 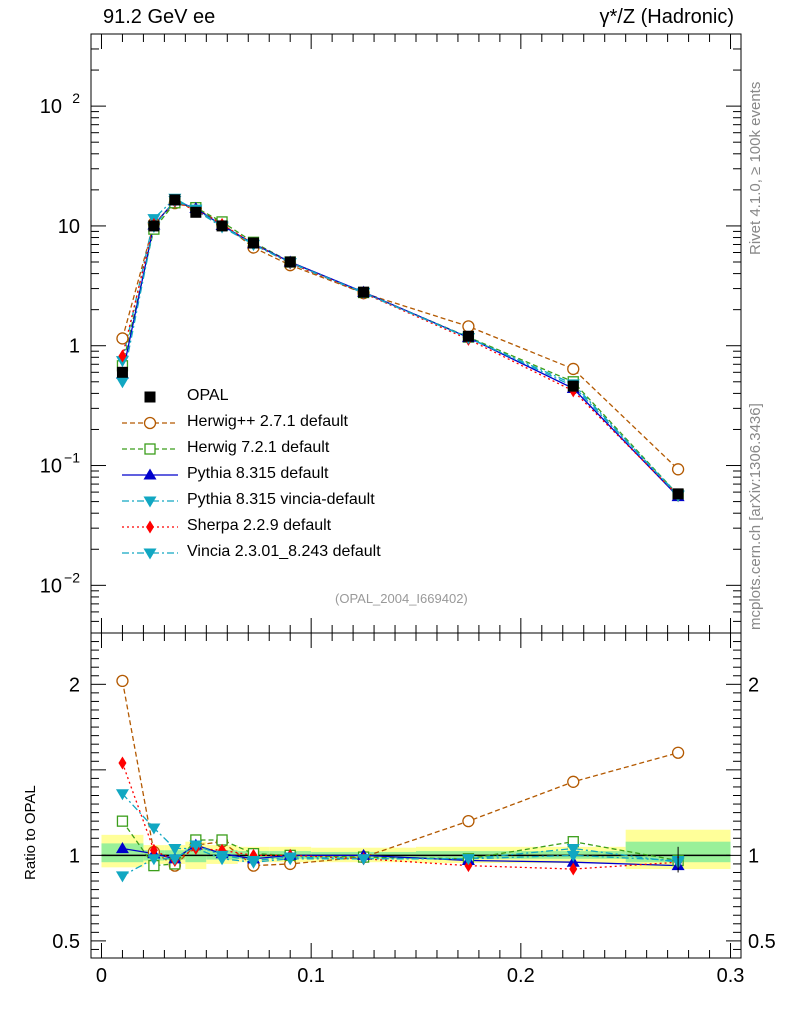 I want to click on rivet-version-label: Rivet 4.1.0, ≥ 100k events, so click(x=755, y=168).